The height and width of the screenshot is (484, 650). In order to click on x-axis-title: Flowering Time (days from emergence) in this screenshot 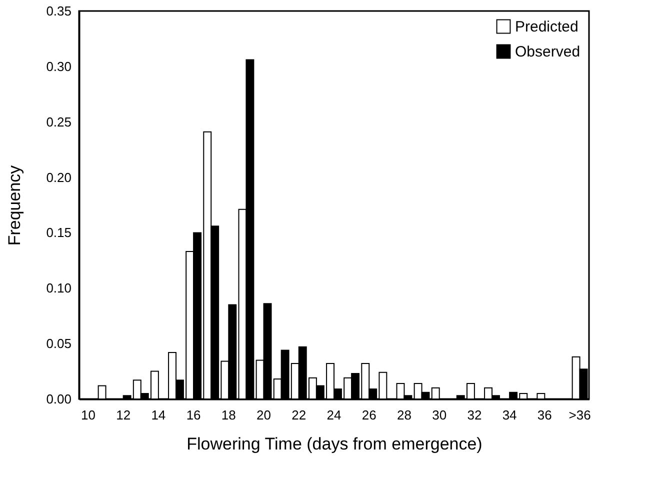, I will do `click(334, 444)`.